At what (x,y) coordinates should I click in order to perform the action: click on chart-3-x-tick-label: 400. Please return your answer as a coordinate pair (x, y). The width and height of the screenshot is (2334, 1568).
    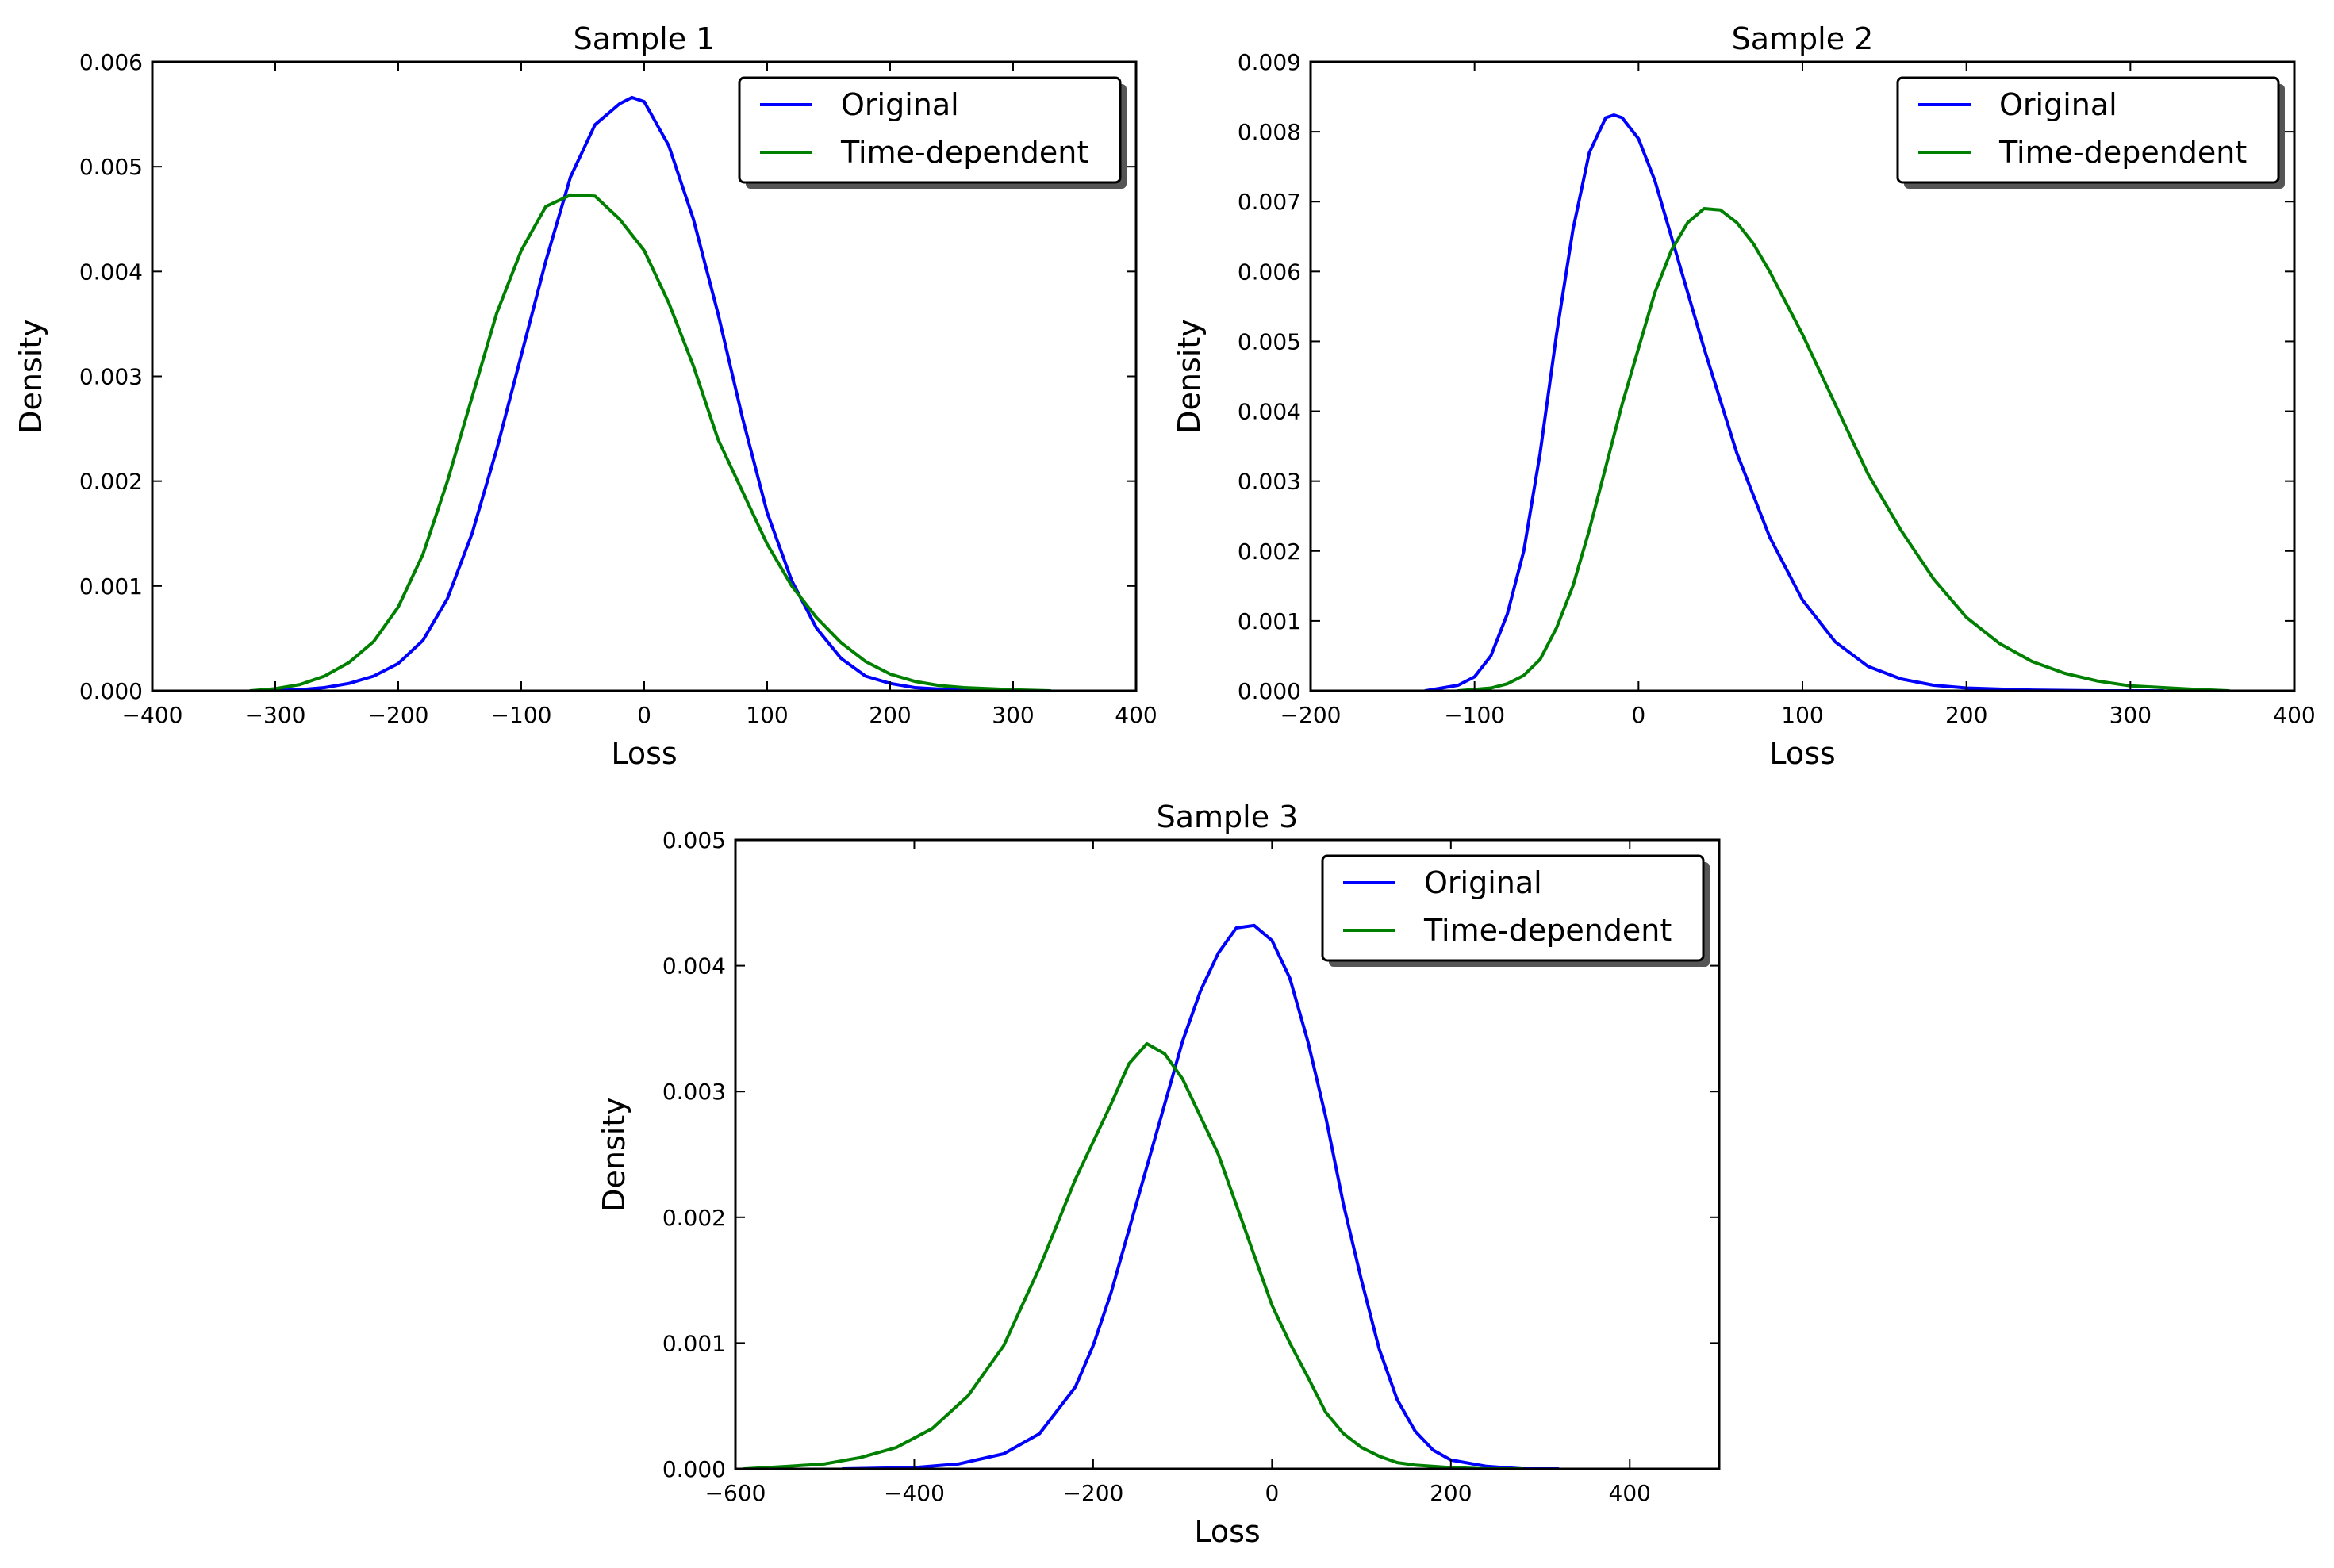
    Looking at the image, I should click on (1630, 1493).